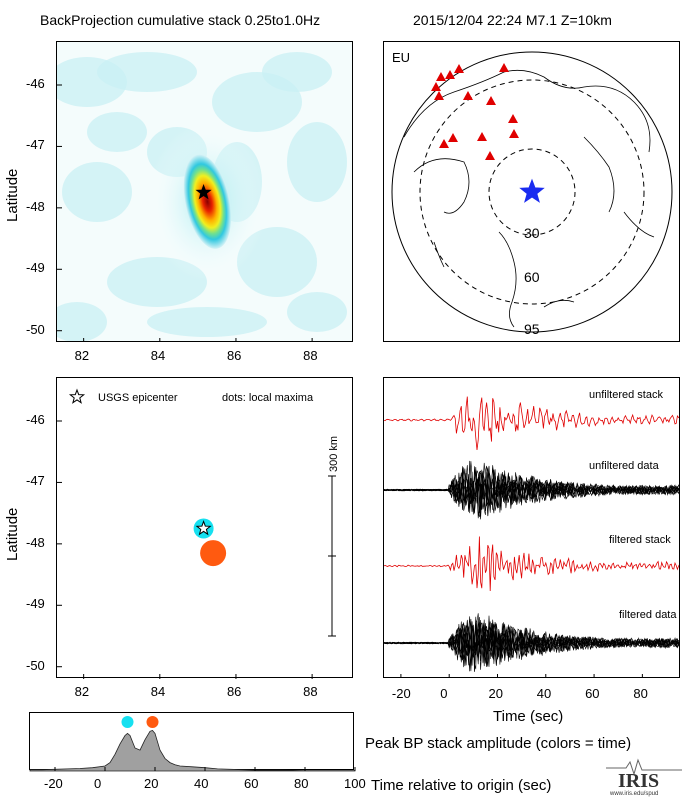 The width and height of the screenshot is (688, 799). What do you see at coordinates (35, 481) in the screenshot?
I see `maxima-ytick-label: -47` at bounding box center [35, 481].